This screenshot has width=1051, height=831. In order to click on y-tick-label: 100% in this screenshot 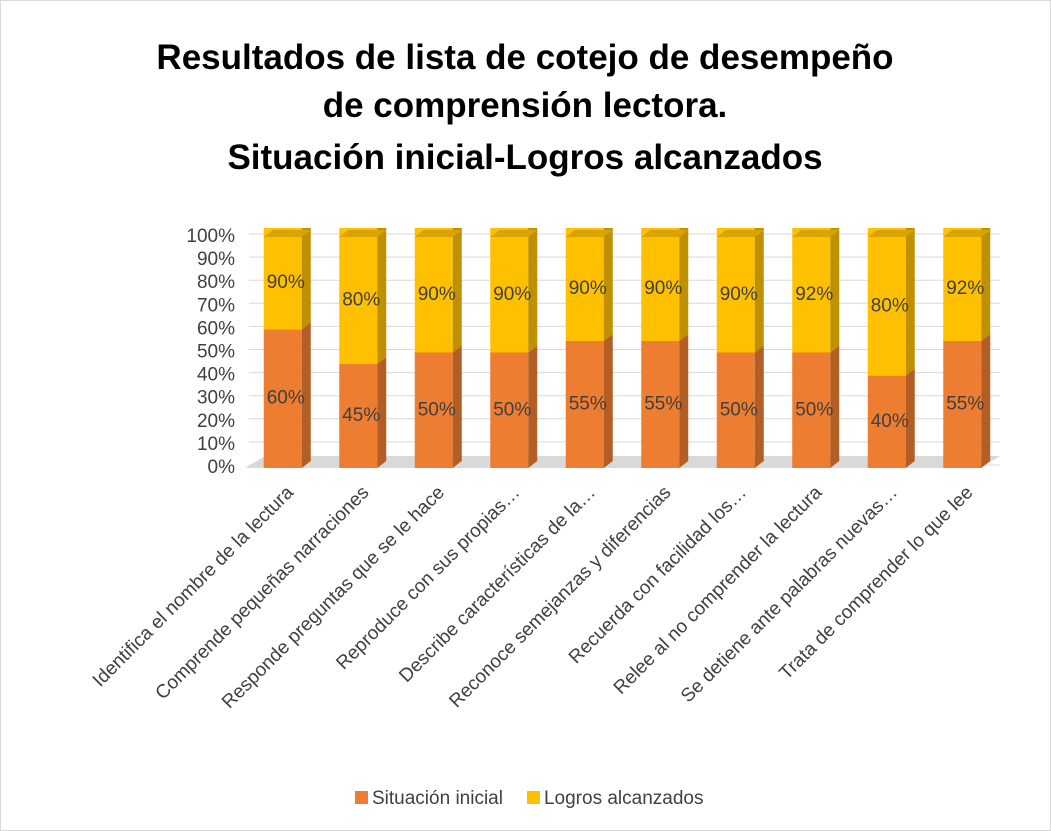, I will do `click(210, 236)`.